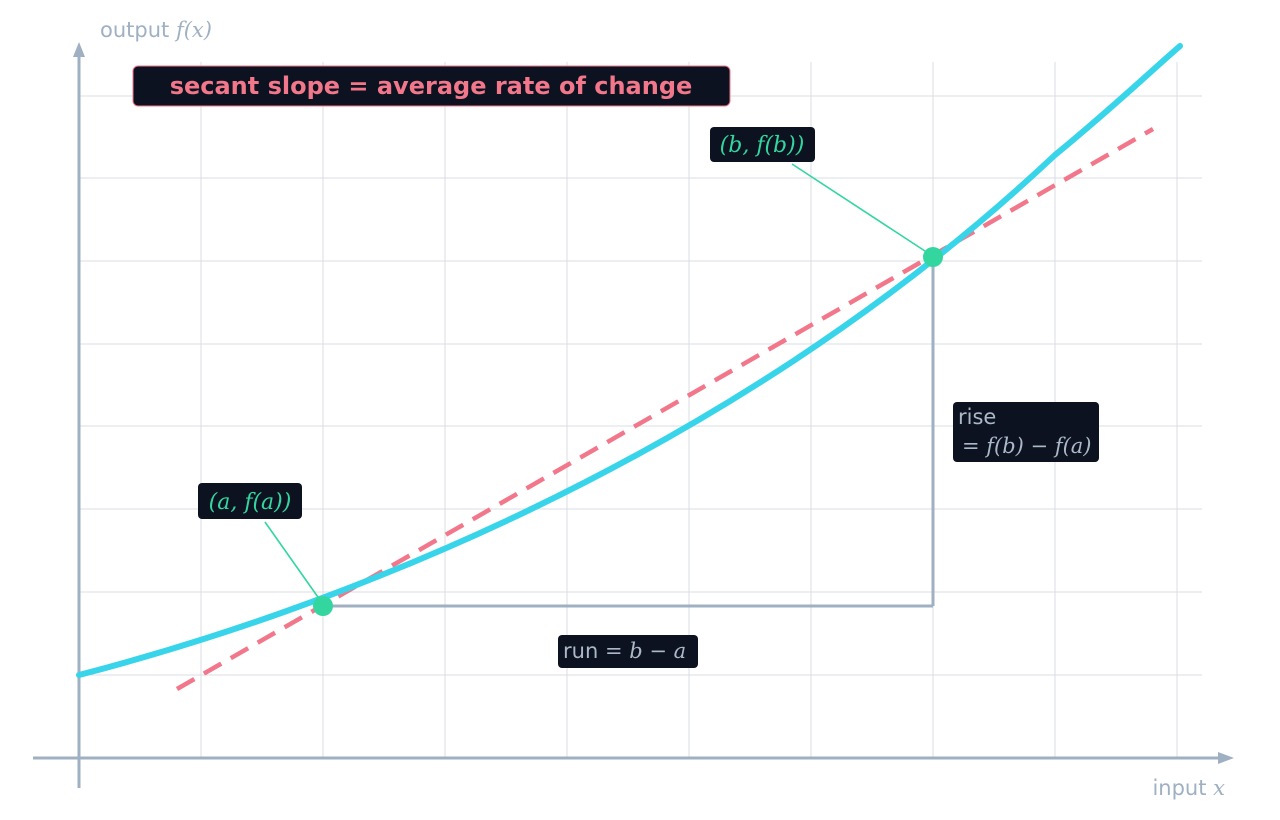  What do you see at coordinates (79, 49) in the screenshot?
I see `y-axis-arrow-icon` at bounding box center [79, 49].